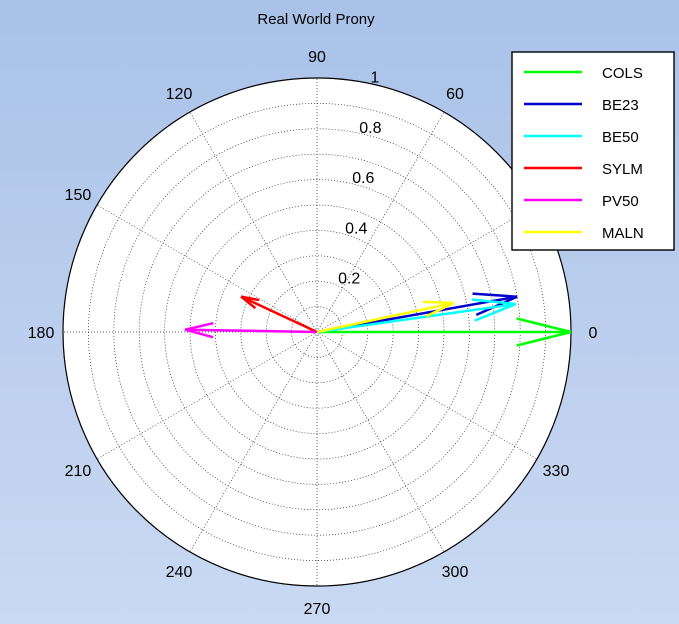 The width and height of the screenshot is (679, 624). Describe the element at coordinates (620, 137) in the screenshot. I see `legend-label: BE50` at that location.